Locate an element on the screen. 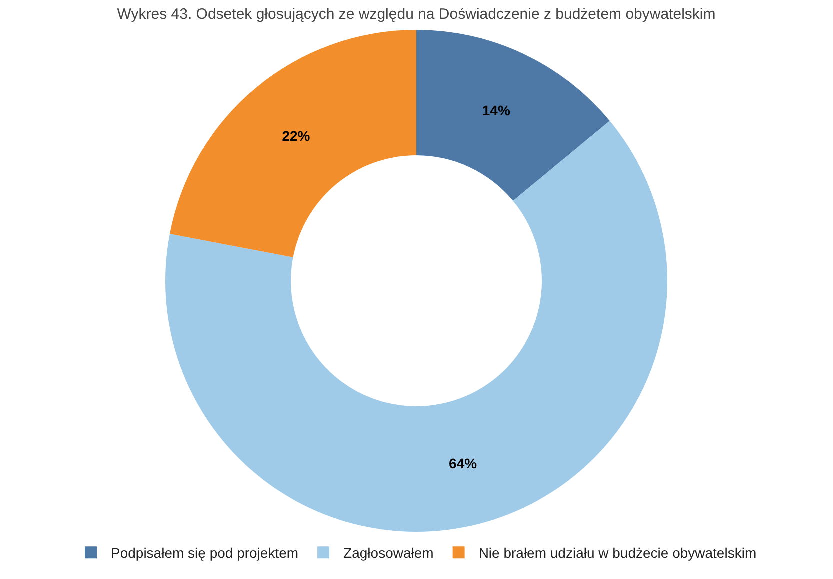 This screenshot has height=579, width=833. legend-label: Podpisałem się pod projektem is located at coordinates (205, 553).